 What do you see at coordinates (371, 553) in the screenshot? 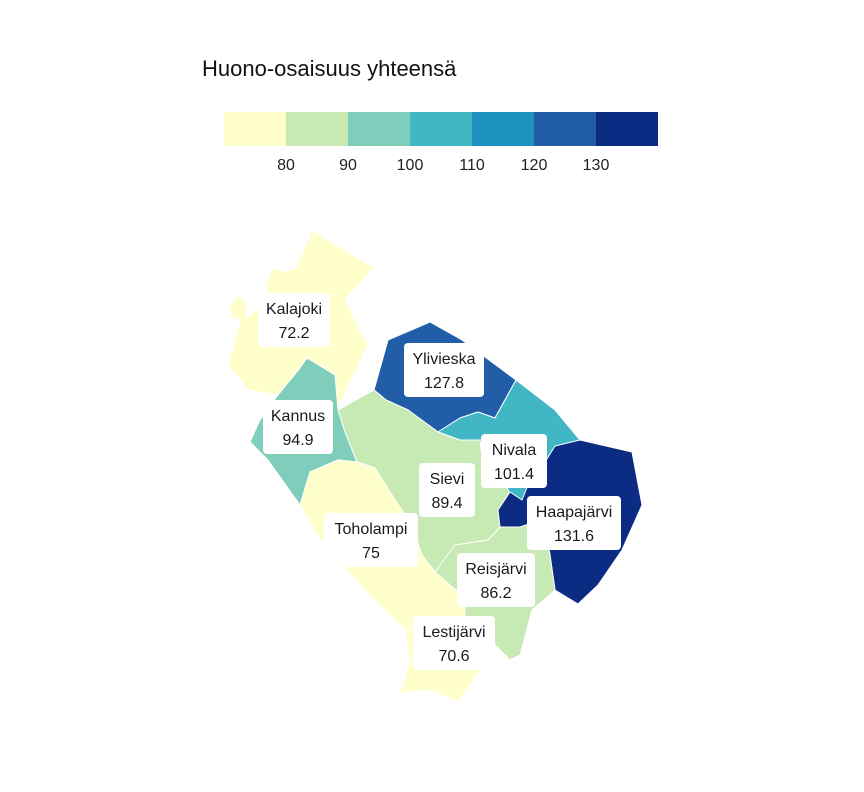
I see `label-toholampi-value: 75` at bounding box center [371, 553].